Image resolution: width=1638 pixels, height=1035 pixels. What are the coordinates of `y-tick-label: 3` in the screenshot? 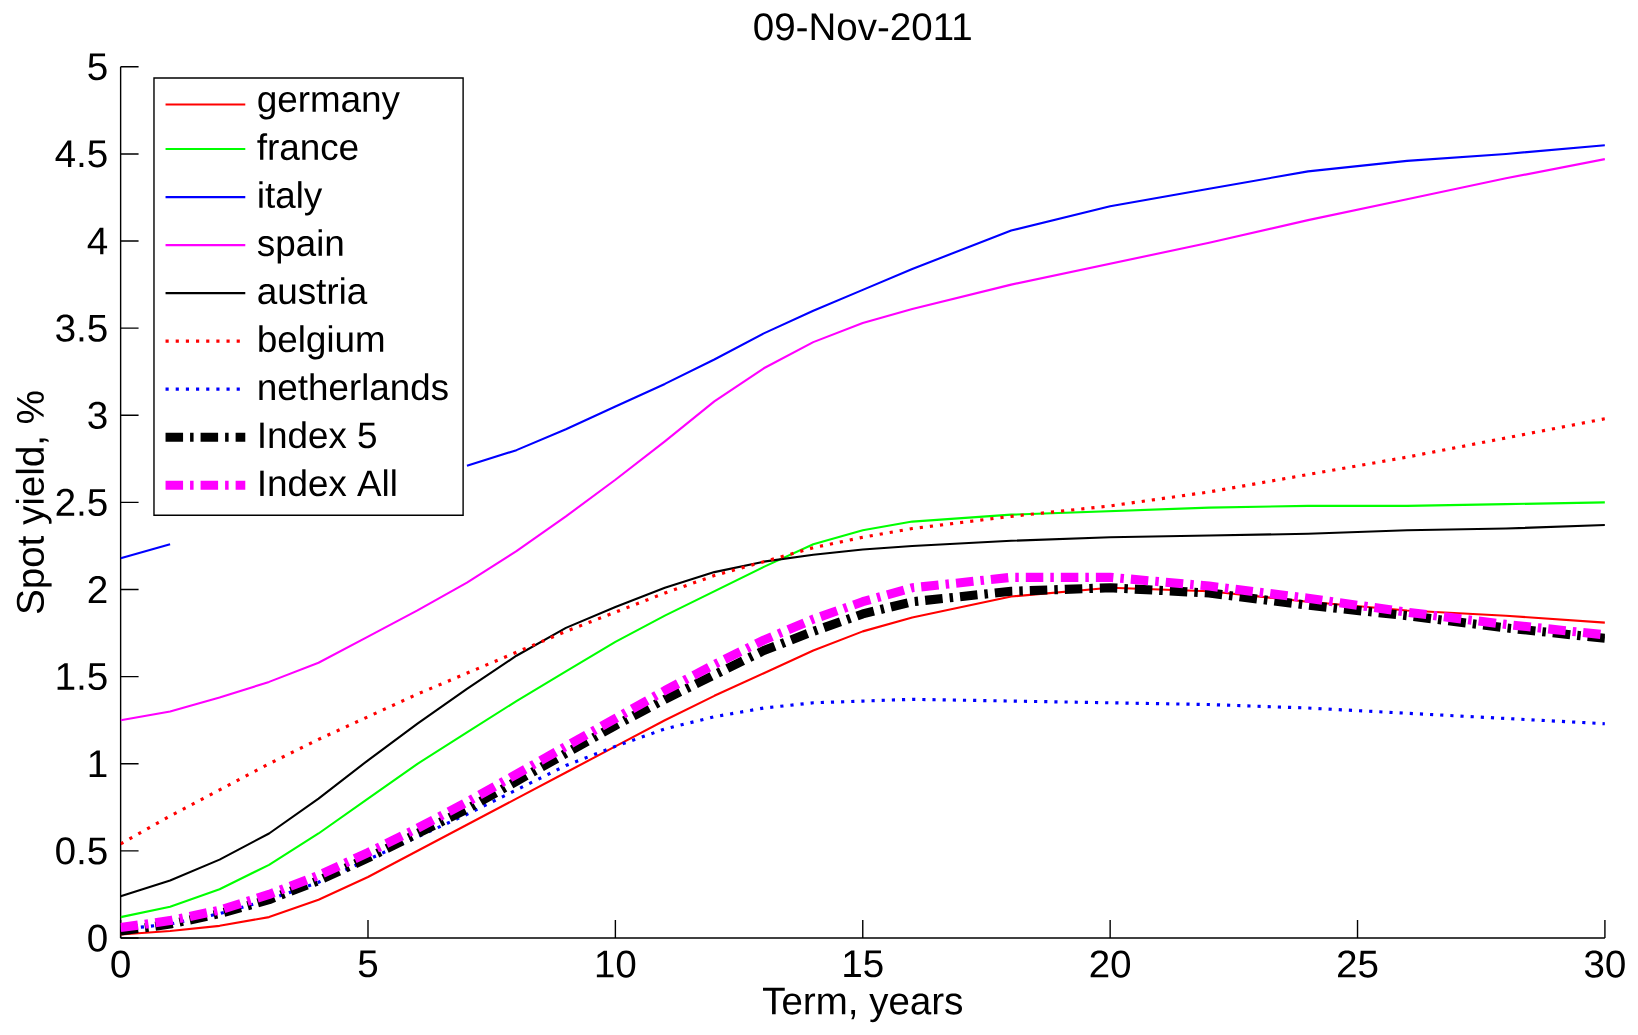 It's located at (97, 415).